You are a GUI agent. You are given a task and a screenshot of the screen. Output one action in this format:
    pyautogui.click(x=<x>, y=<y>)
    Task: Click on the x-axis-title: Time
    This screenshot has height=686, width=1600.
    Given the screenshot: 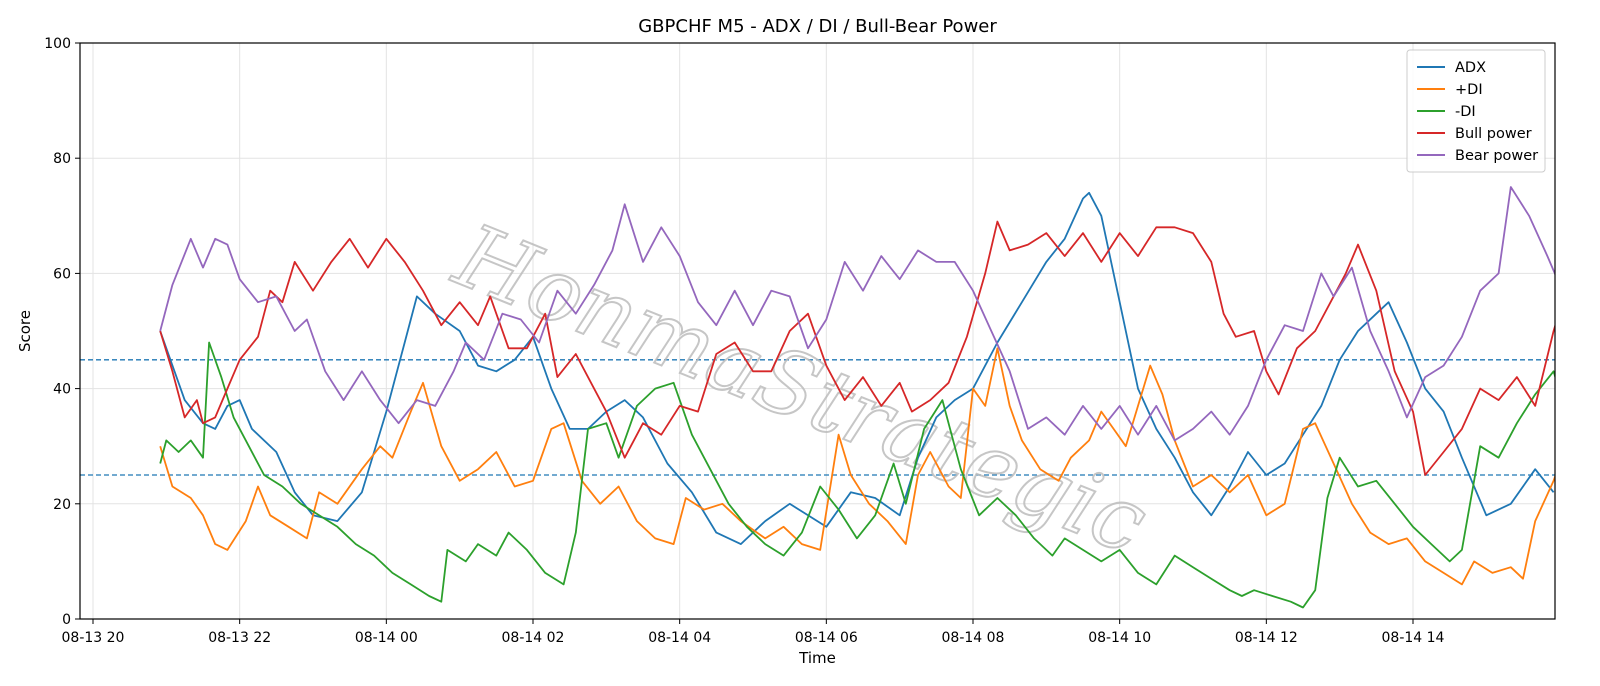 What is the action you would take?
    pyautogui.click(x=817, y=658)
    